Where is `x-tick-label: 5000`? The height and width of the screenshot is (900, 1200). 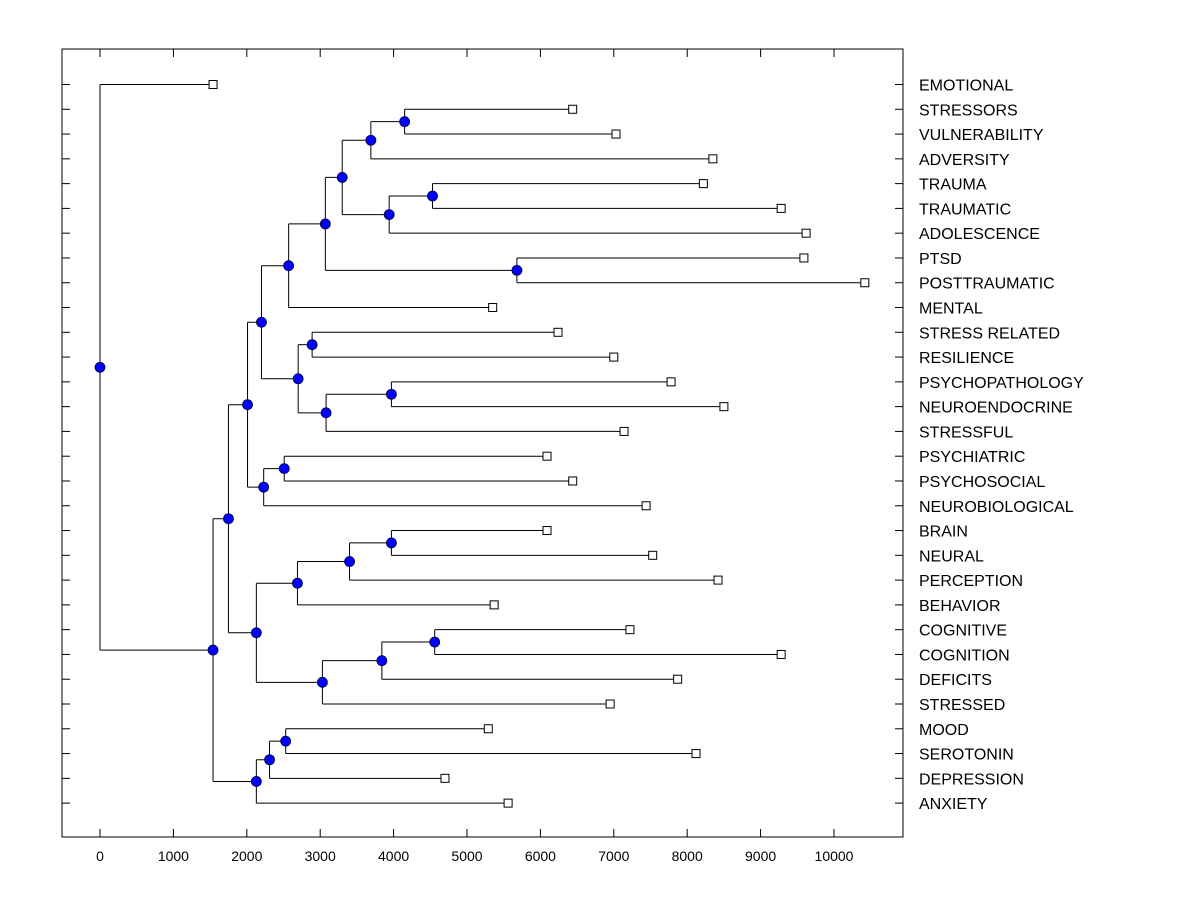 x-tick-label: 5000 is located at coordinates (466, 856).